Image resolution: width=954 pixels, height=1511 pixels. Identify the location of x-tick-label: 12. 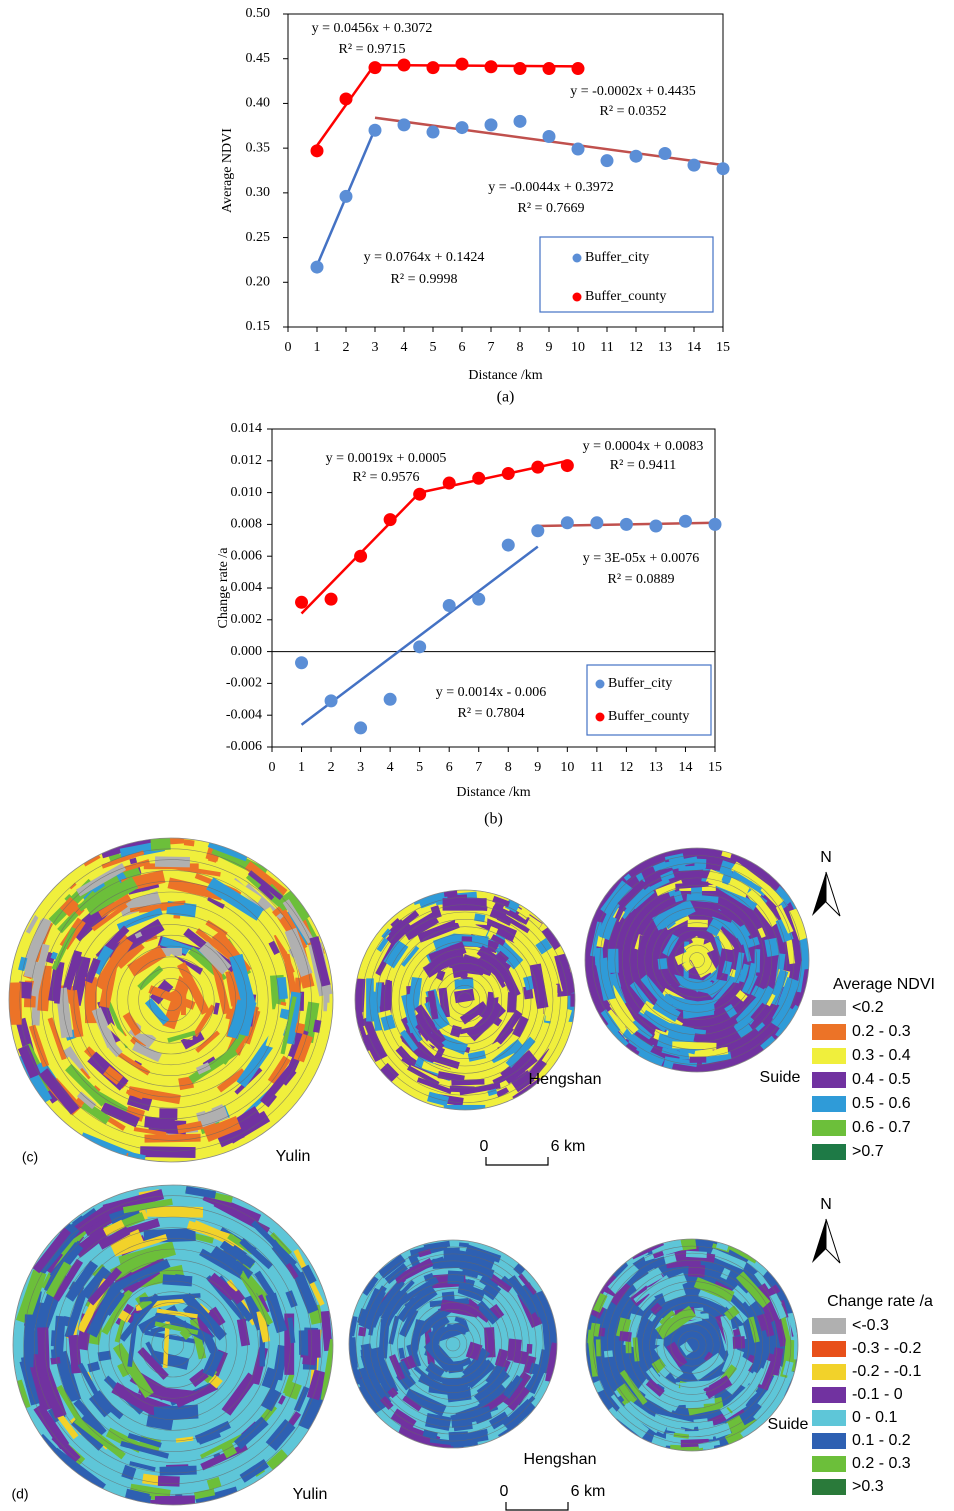
(626, 767).